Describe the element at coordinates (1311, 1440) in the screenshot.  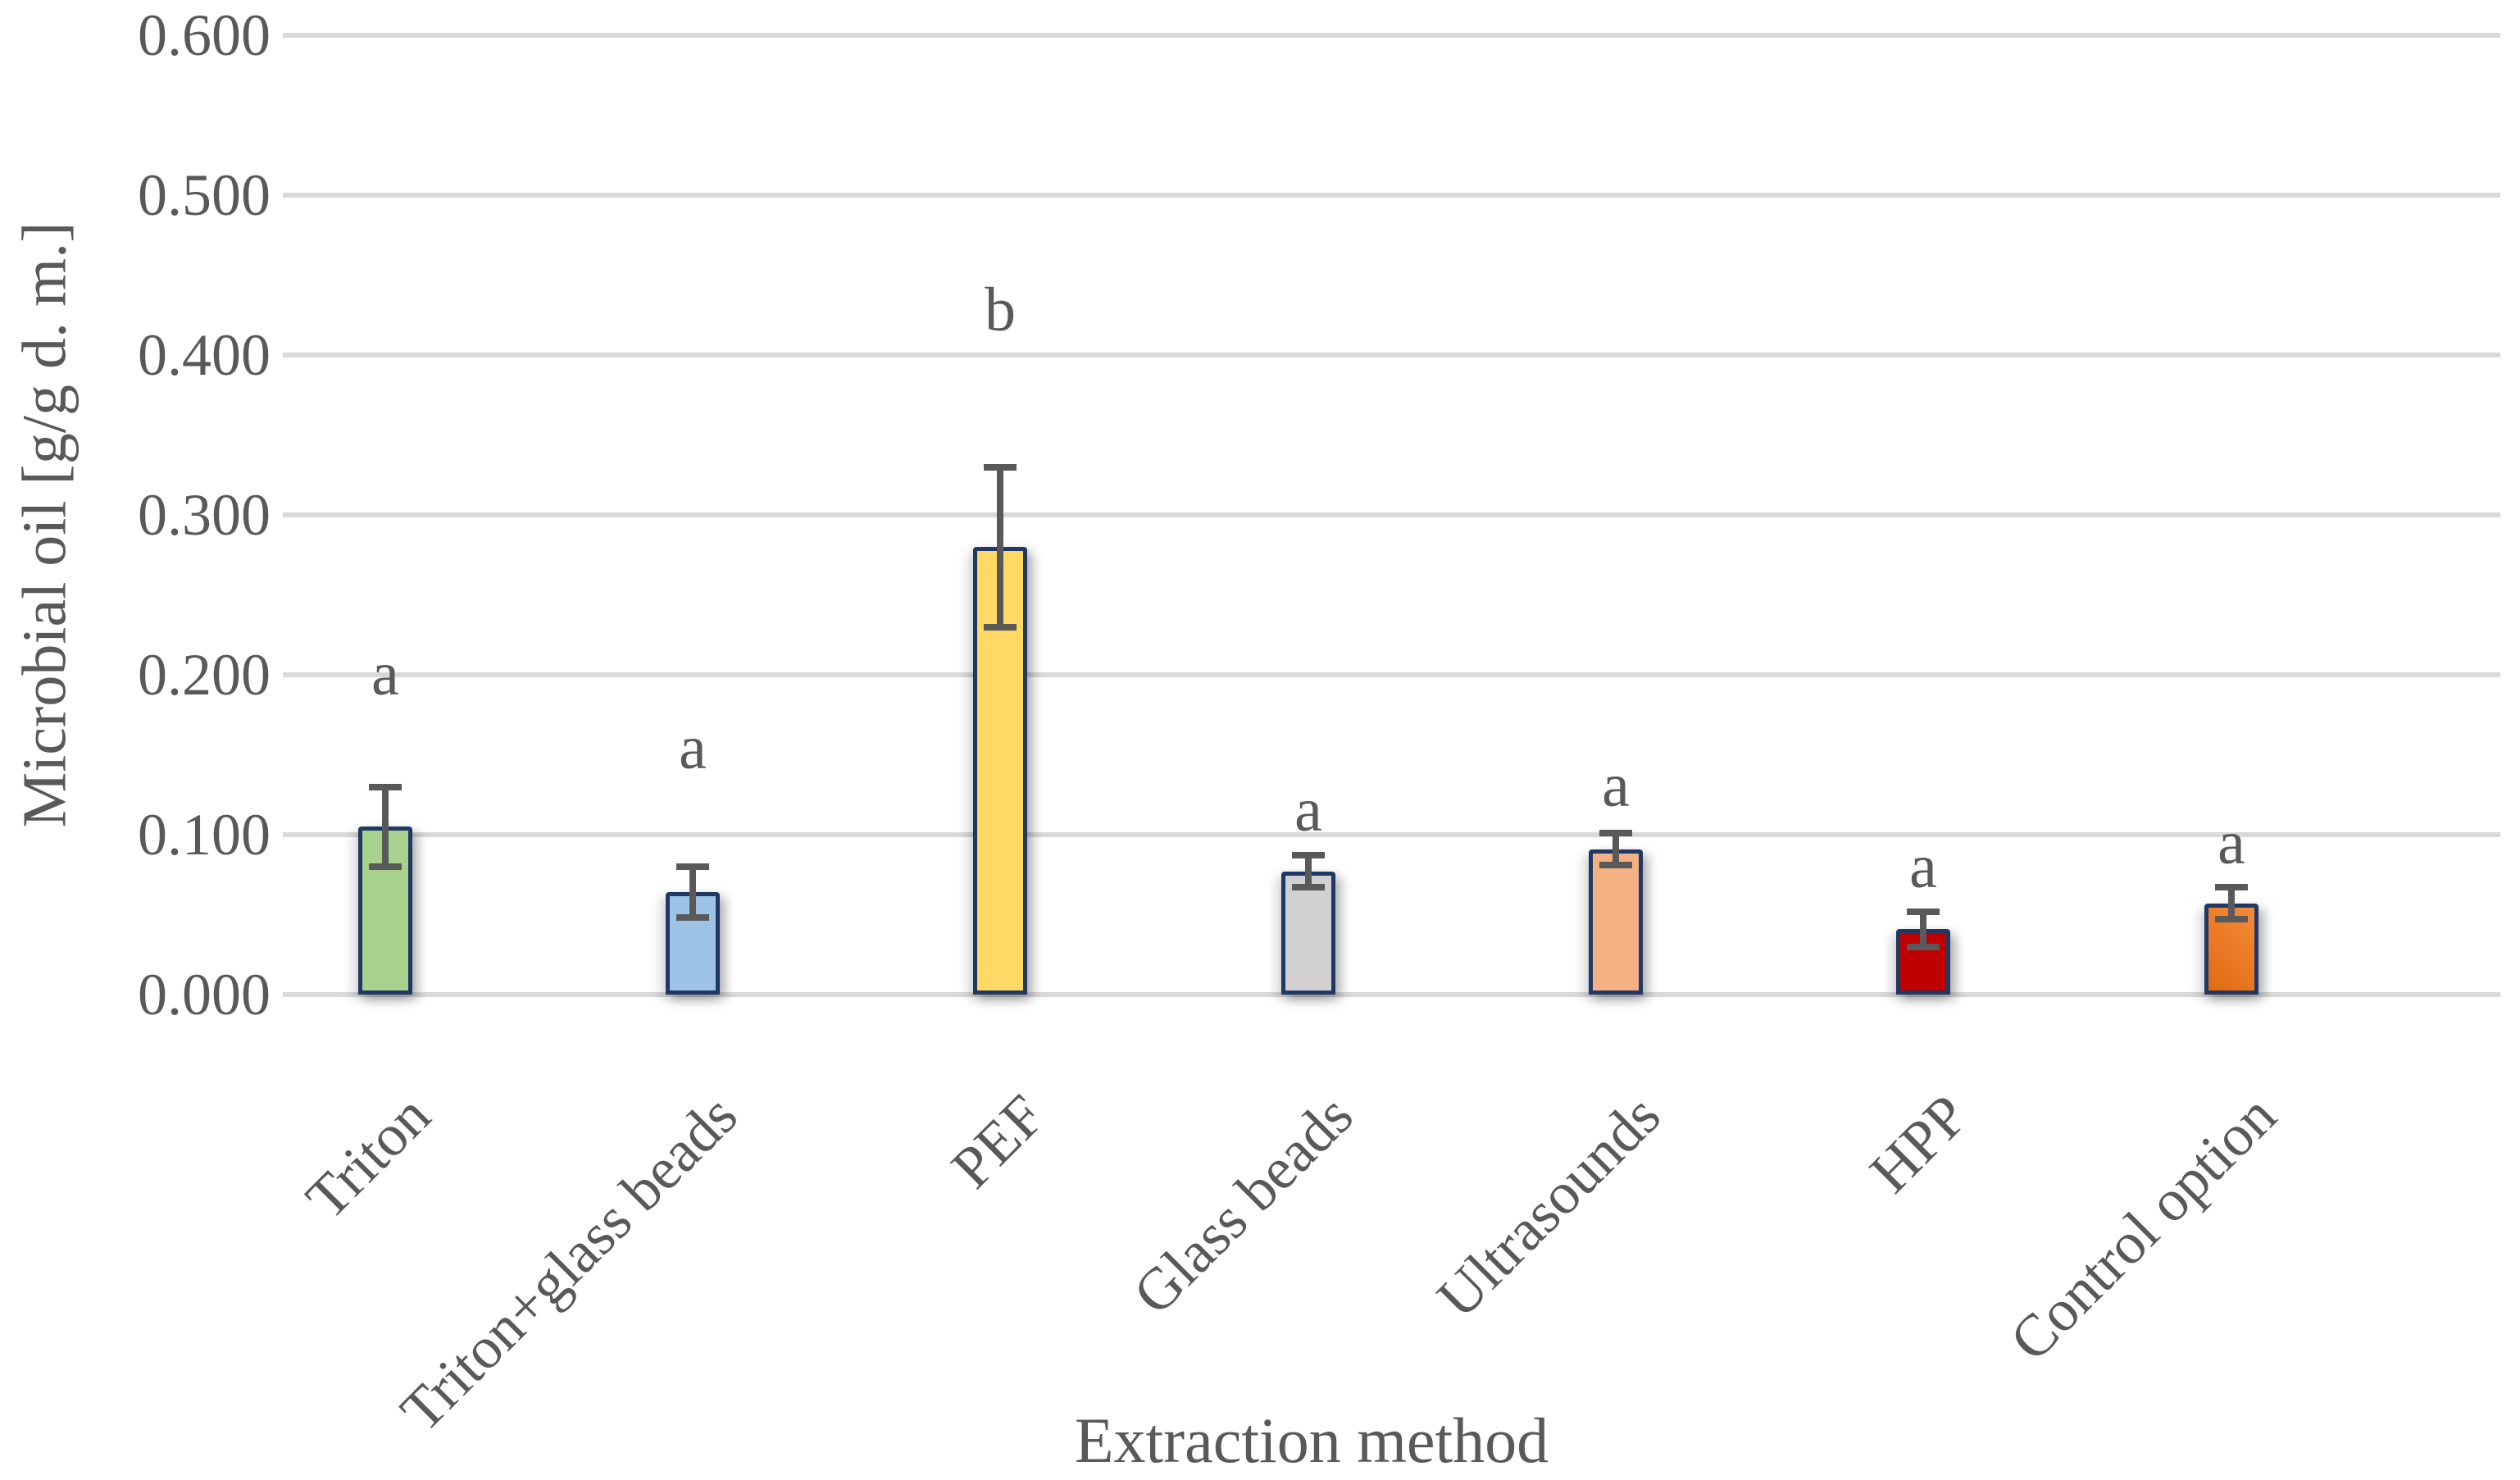
I see `x-axis-title: Extraction method` at that location.